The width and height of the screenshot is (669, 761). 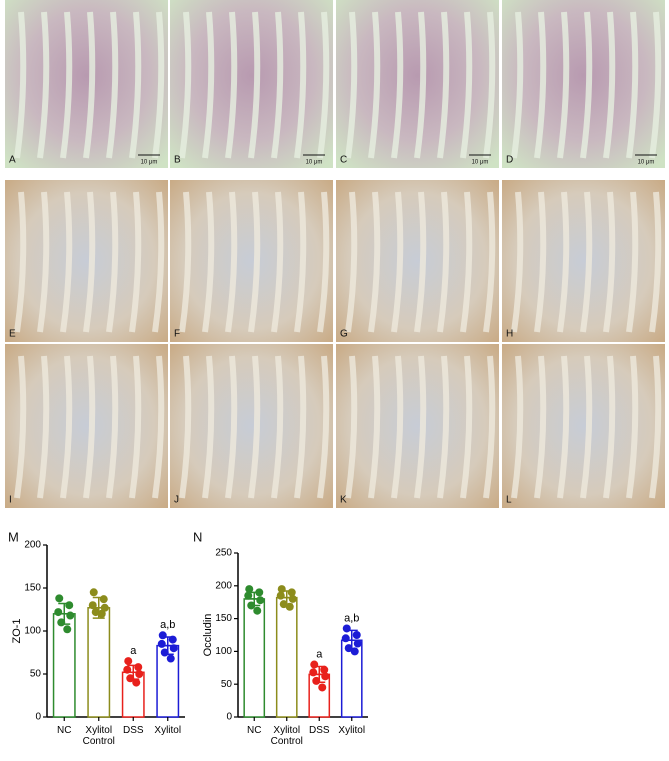 What do you see at coordinates (223, 553) in the screenshot?
I see `y-tick-label: 250` at bounding box center [223, 553].